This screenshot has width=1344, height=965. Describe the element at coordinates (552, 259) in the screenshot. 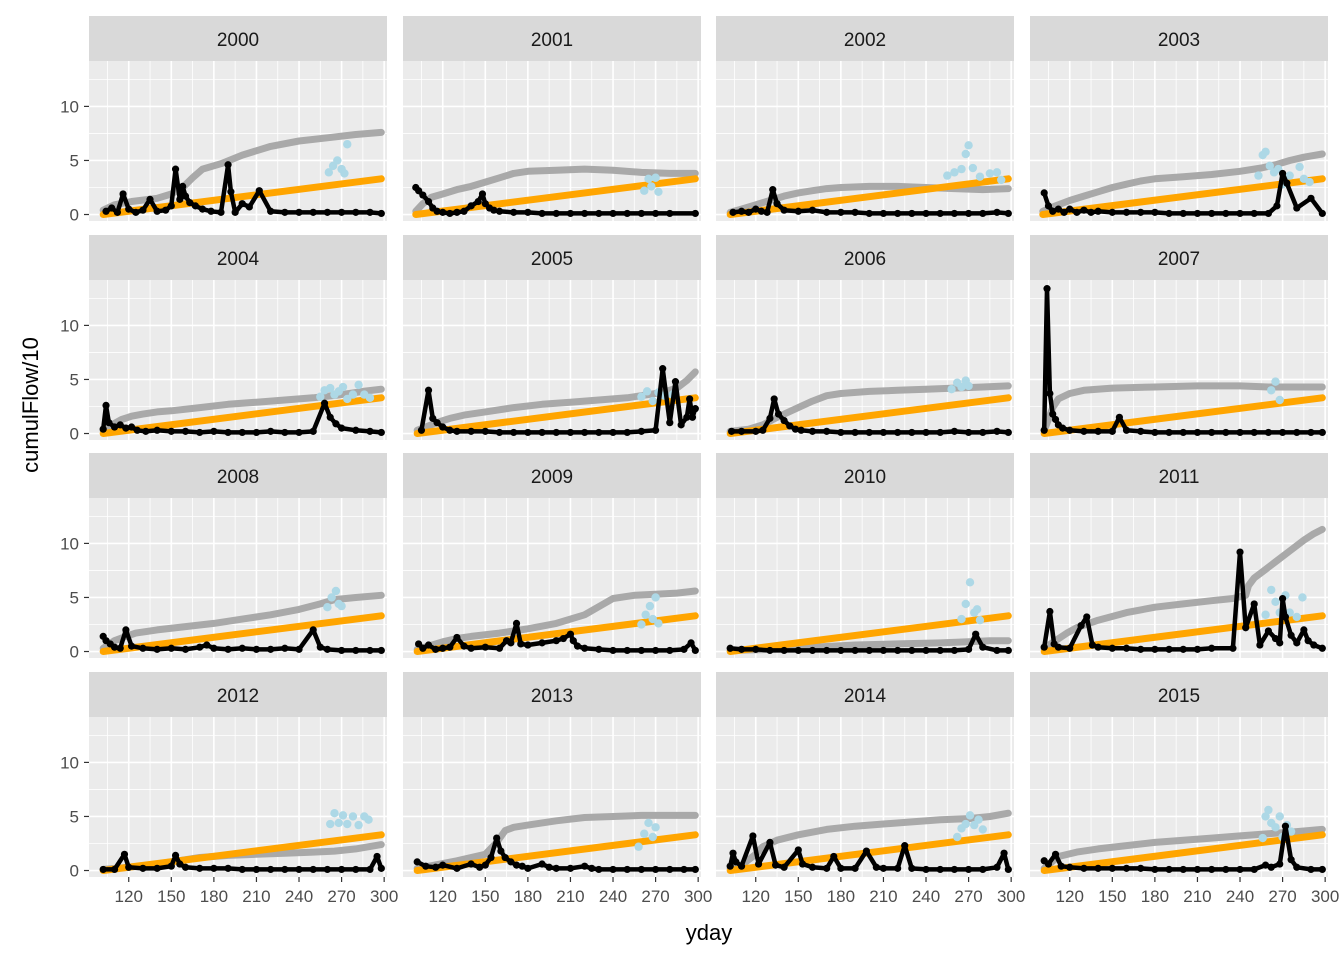

I see `facet-strip-label: 2005` at that location.